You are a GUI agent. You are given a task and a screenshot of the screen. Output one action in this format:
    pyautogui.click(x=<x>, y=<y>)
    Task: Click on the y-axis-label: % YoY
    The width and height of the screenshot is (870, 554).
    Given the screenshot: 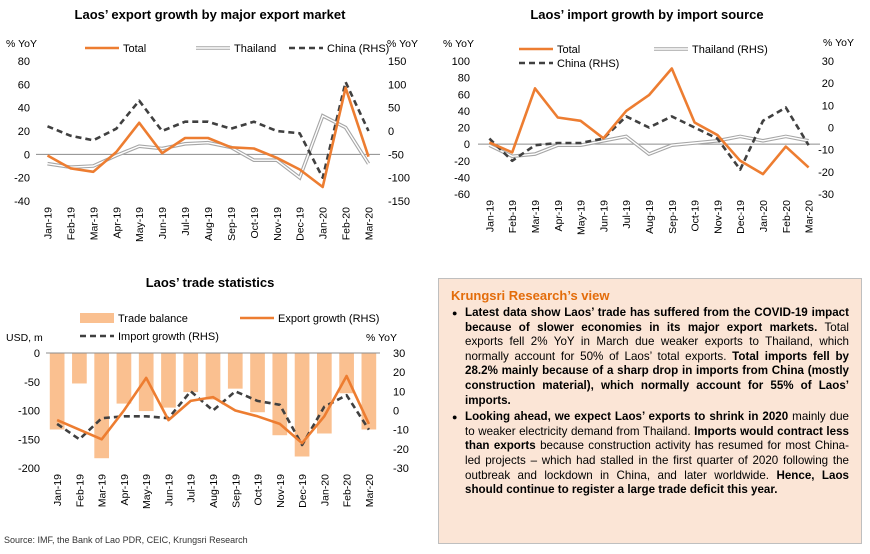 What is the action you would take?
    pyautogui.click(x=458, y=44)
    